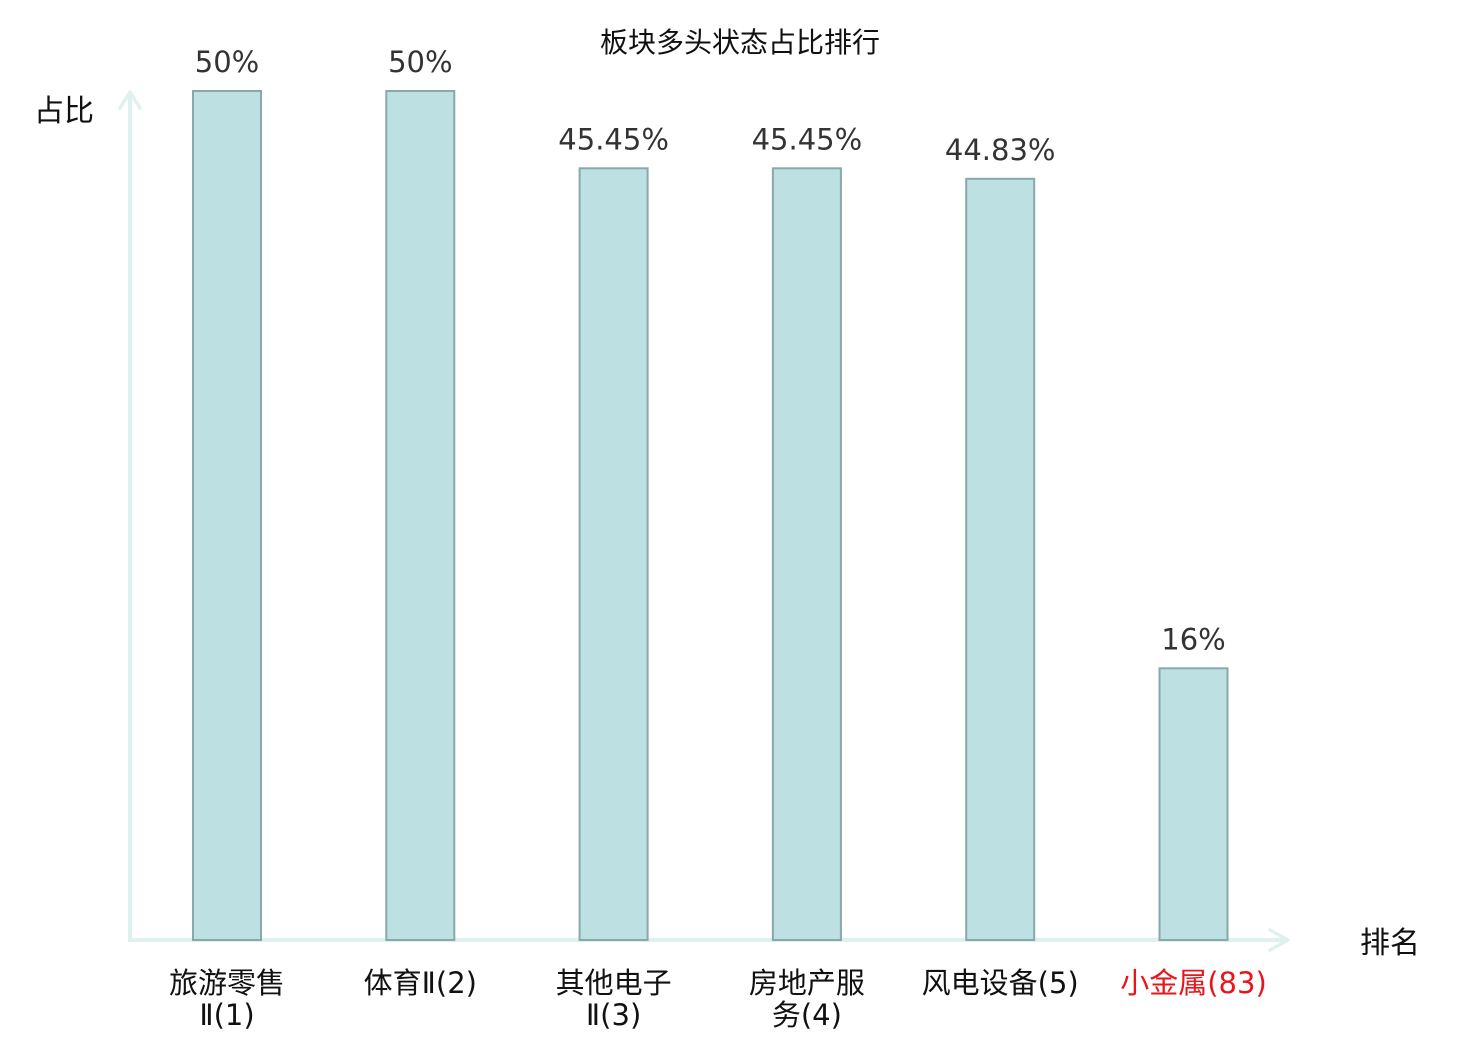 This screenshot has width=1480, height=1040. Describe the element at coordinates (1390, 943) in the screenshot. I see `x-axis-label: 排名` at that location.